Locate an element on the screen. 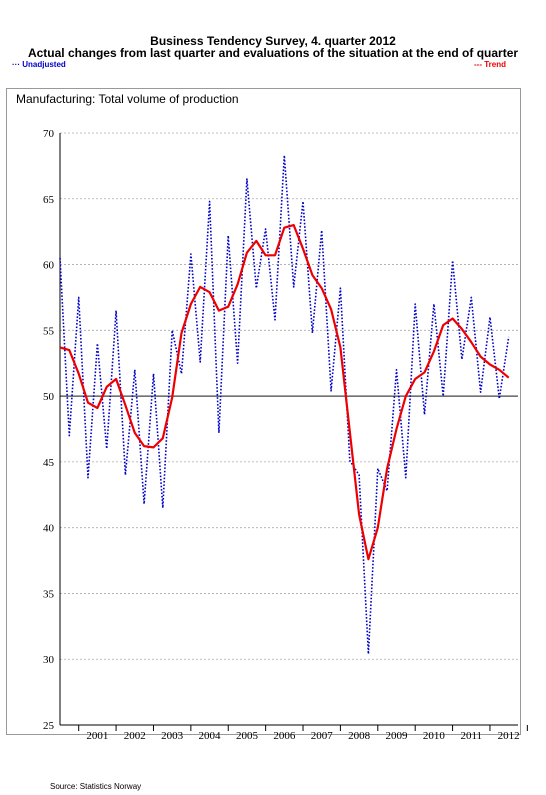  y-tick-label-65: 65 is located at coordinates (49, 200).